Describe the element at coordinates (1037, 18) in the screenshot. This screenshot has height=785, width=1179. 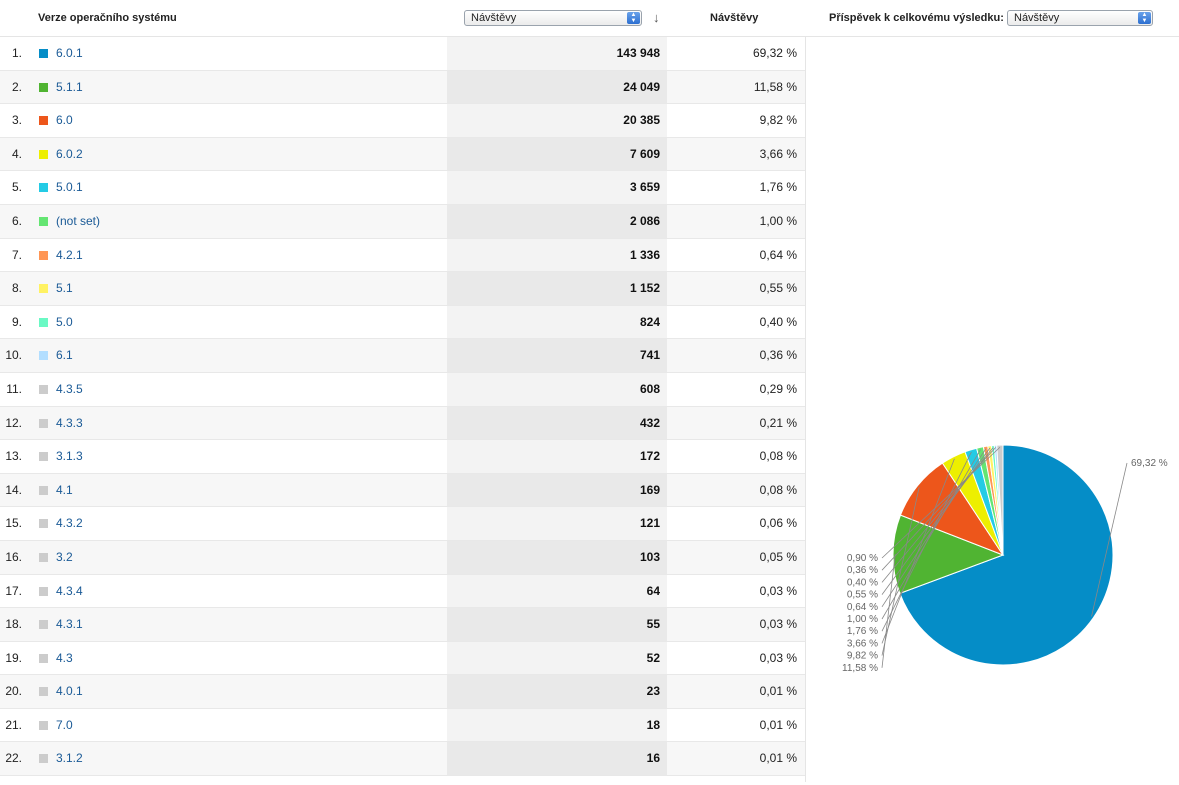
I see `contribution-select-value: Návštěvy` at that location.